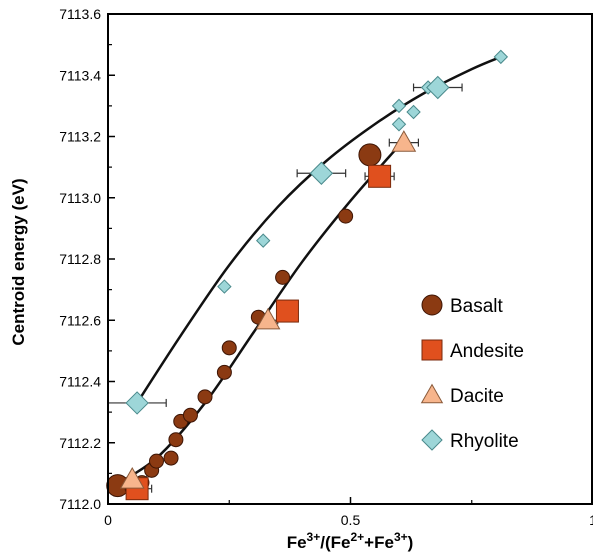 This screenshot has height=556, width=593. Describe the element at coordinates (80, 75) in the screenshot. I see `y-tick-label: 7113.4` at that location.